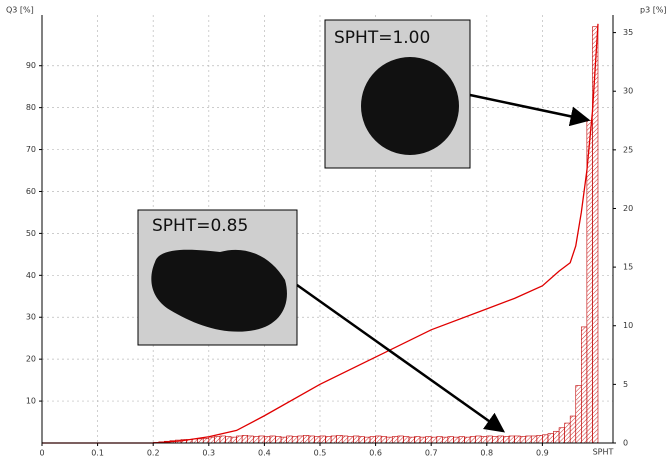 This screenshot has width=669, height=466. Describe the element at coordinates (208, 453) in the screenshot. I see `x-tick-label: 0.3` at that location.